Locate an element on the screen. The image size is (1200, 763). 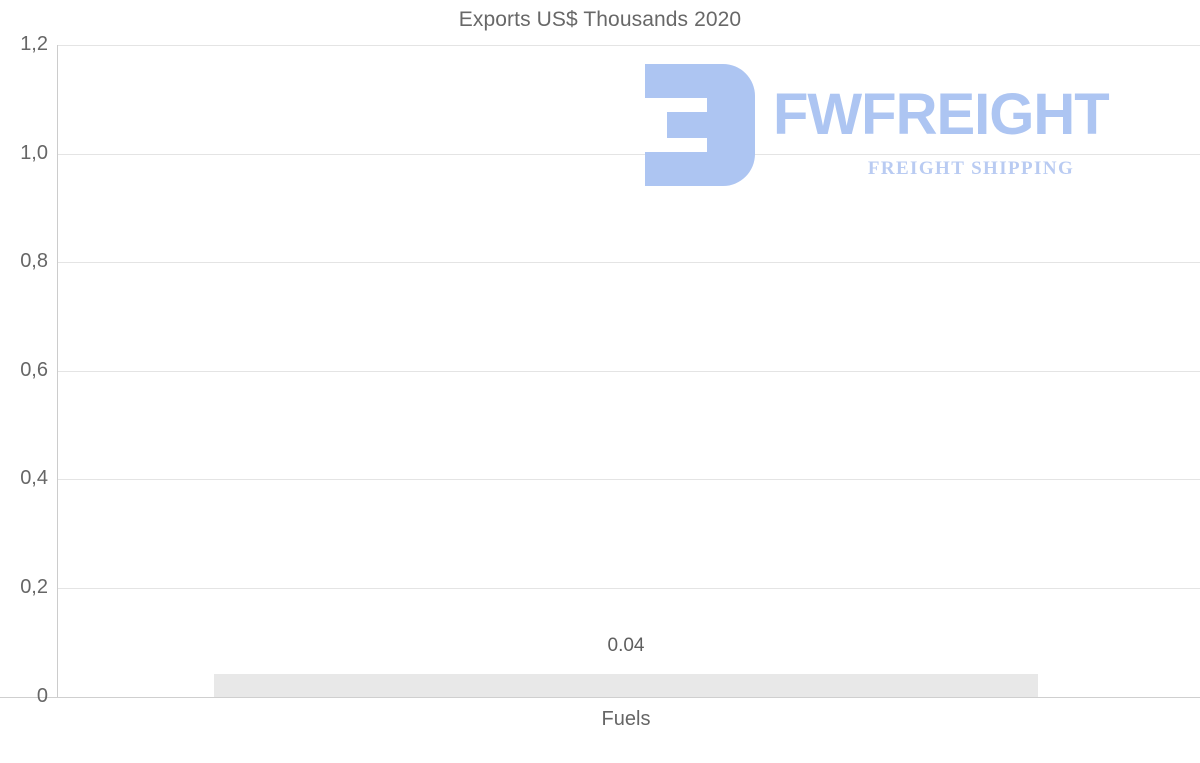
y-tick-label-0-4: 0,4 is located at coordinates (34, 478).